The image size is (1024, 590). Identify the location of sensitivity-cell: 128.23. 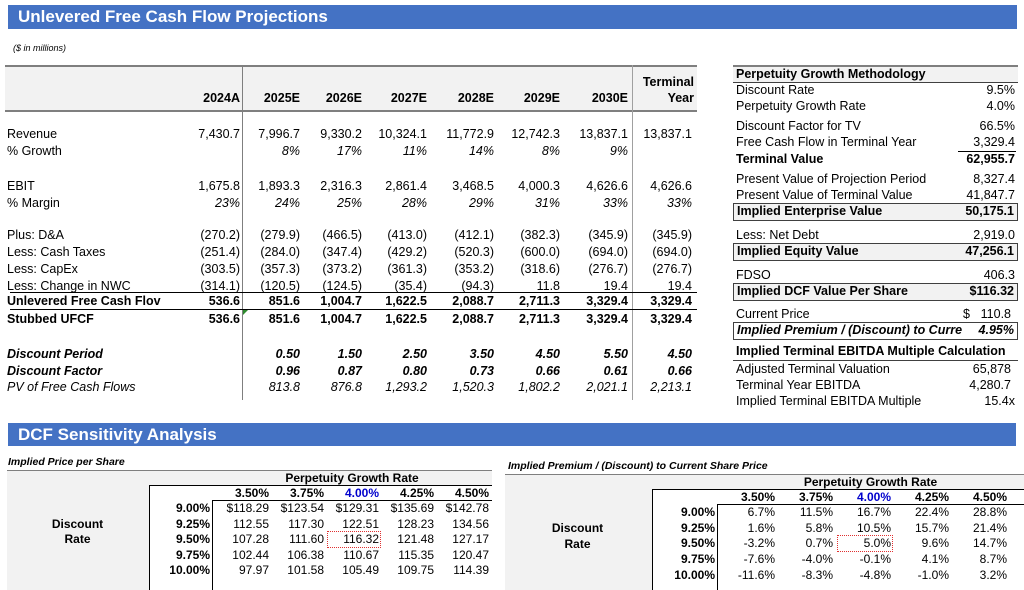
(415, 523).